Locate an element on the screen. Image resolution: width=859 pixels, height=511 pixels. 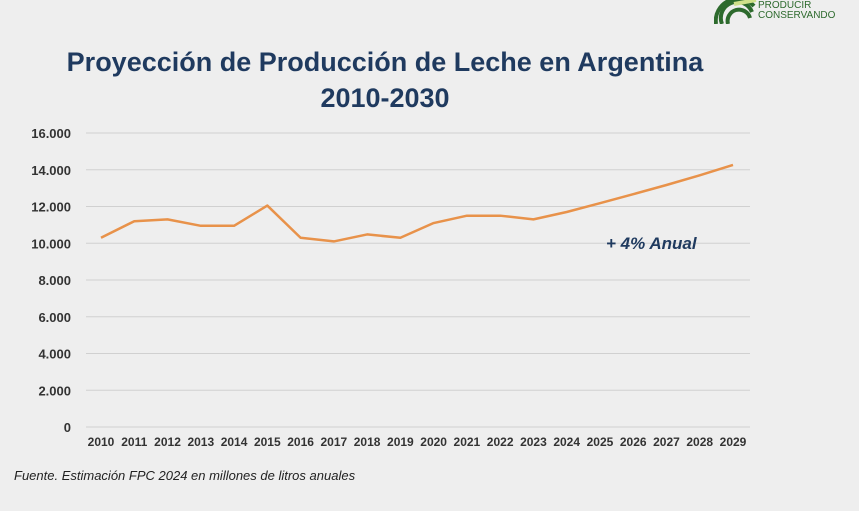
logo is located at coordinates (786, 12).